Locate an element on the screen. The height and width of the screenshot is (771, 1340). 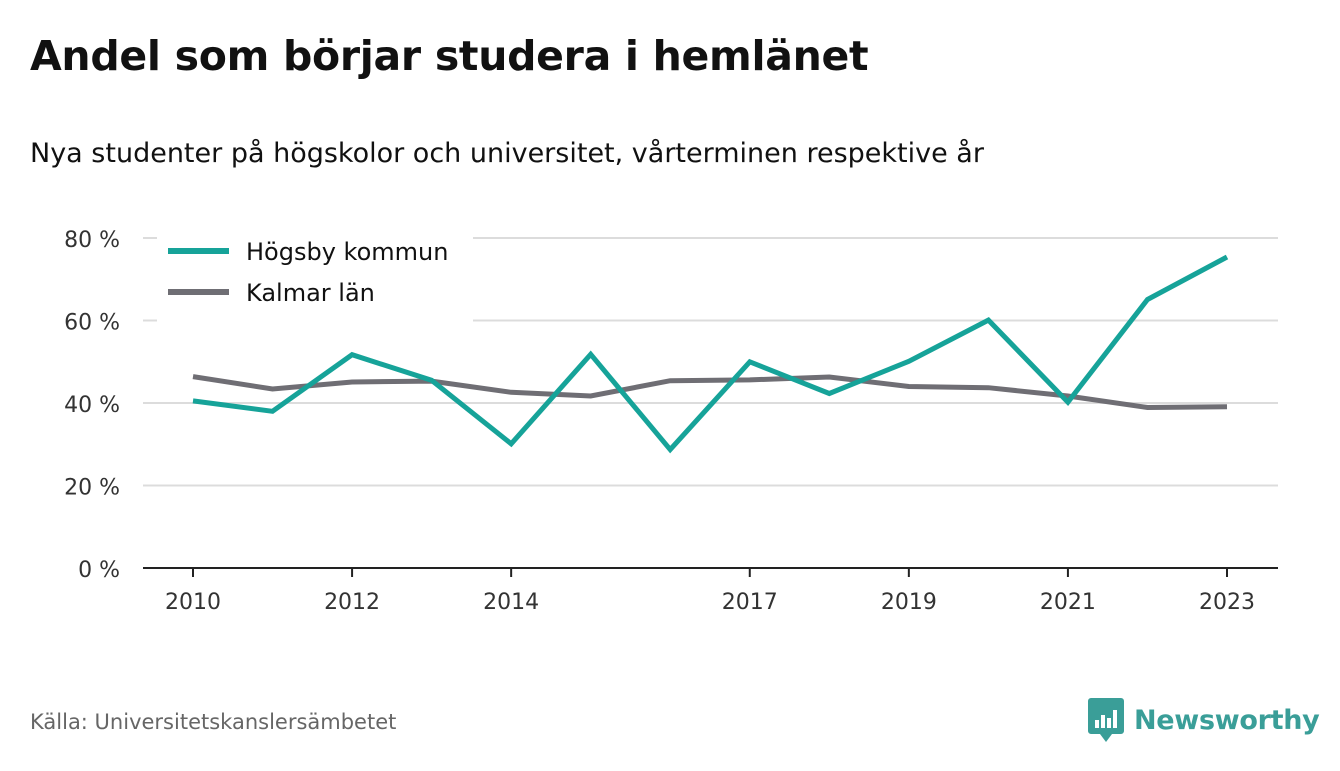
y-axis-tick-labels: 0 % 20 % 40 % 60 % 80 % is located at coordinates (92, 405).